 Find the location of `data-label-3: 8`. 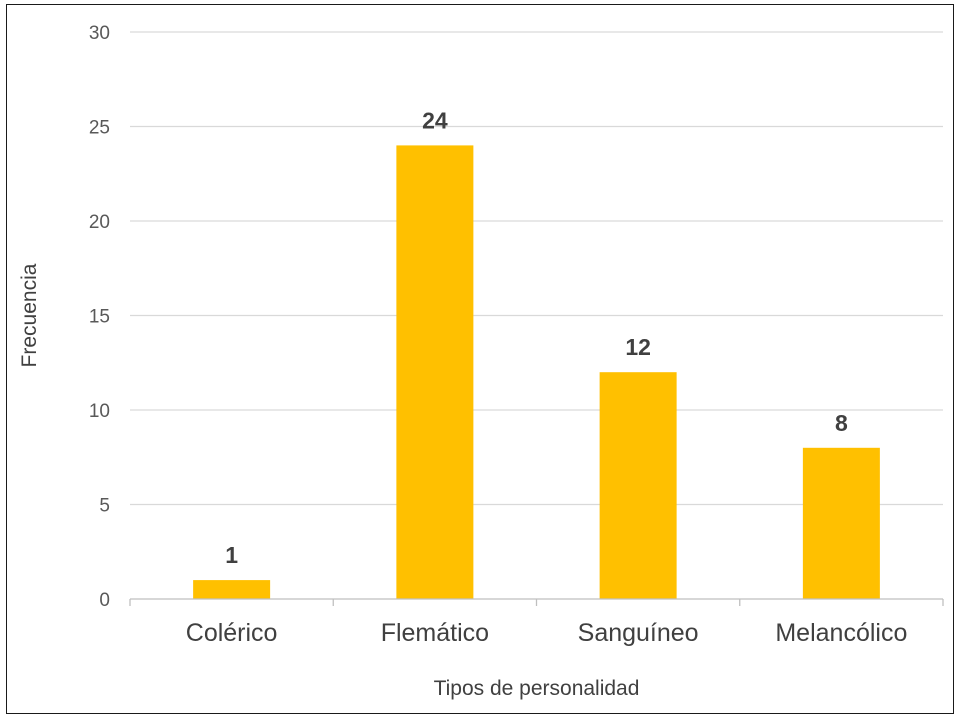

data-label-3: 8 is located at coordinates (841, 423).